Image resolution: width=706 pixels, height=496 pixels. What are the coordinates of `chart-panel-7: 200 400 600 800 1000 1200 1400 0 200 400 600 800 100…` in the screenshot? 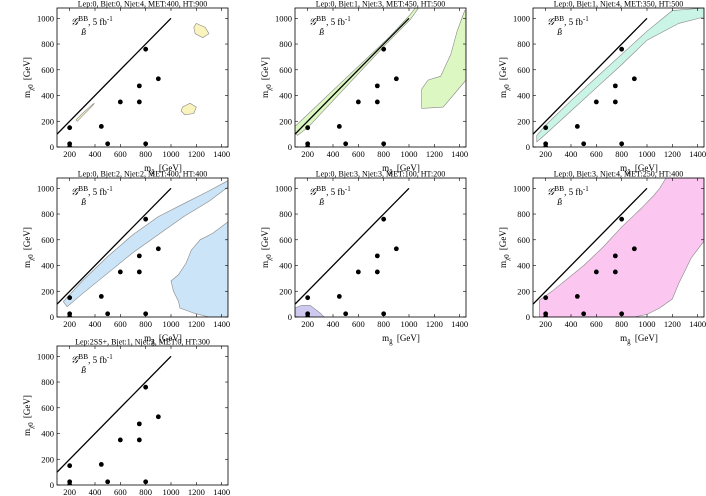 It's located at (126, 417).